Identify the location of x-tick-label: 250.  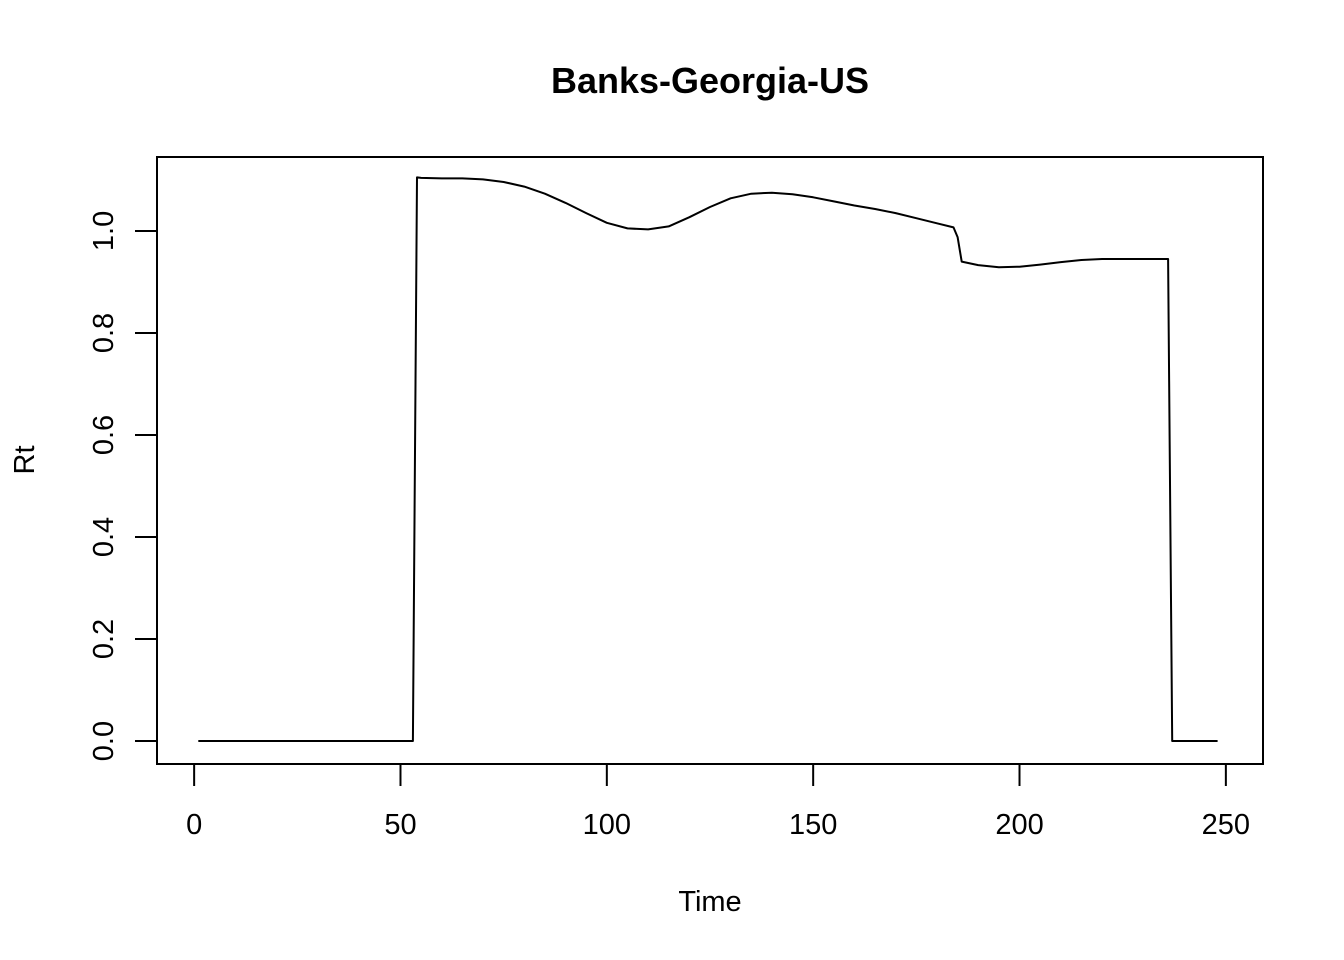
(1226, 825).